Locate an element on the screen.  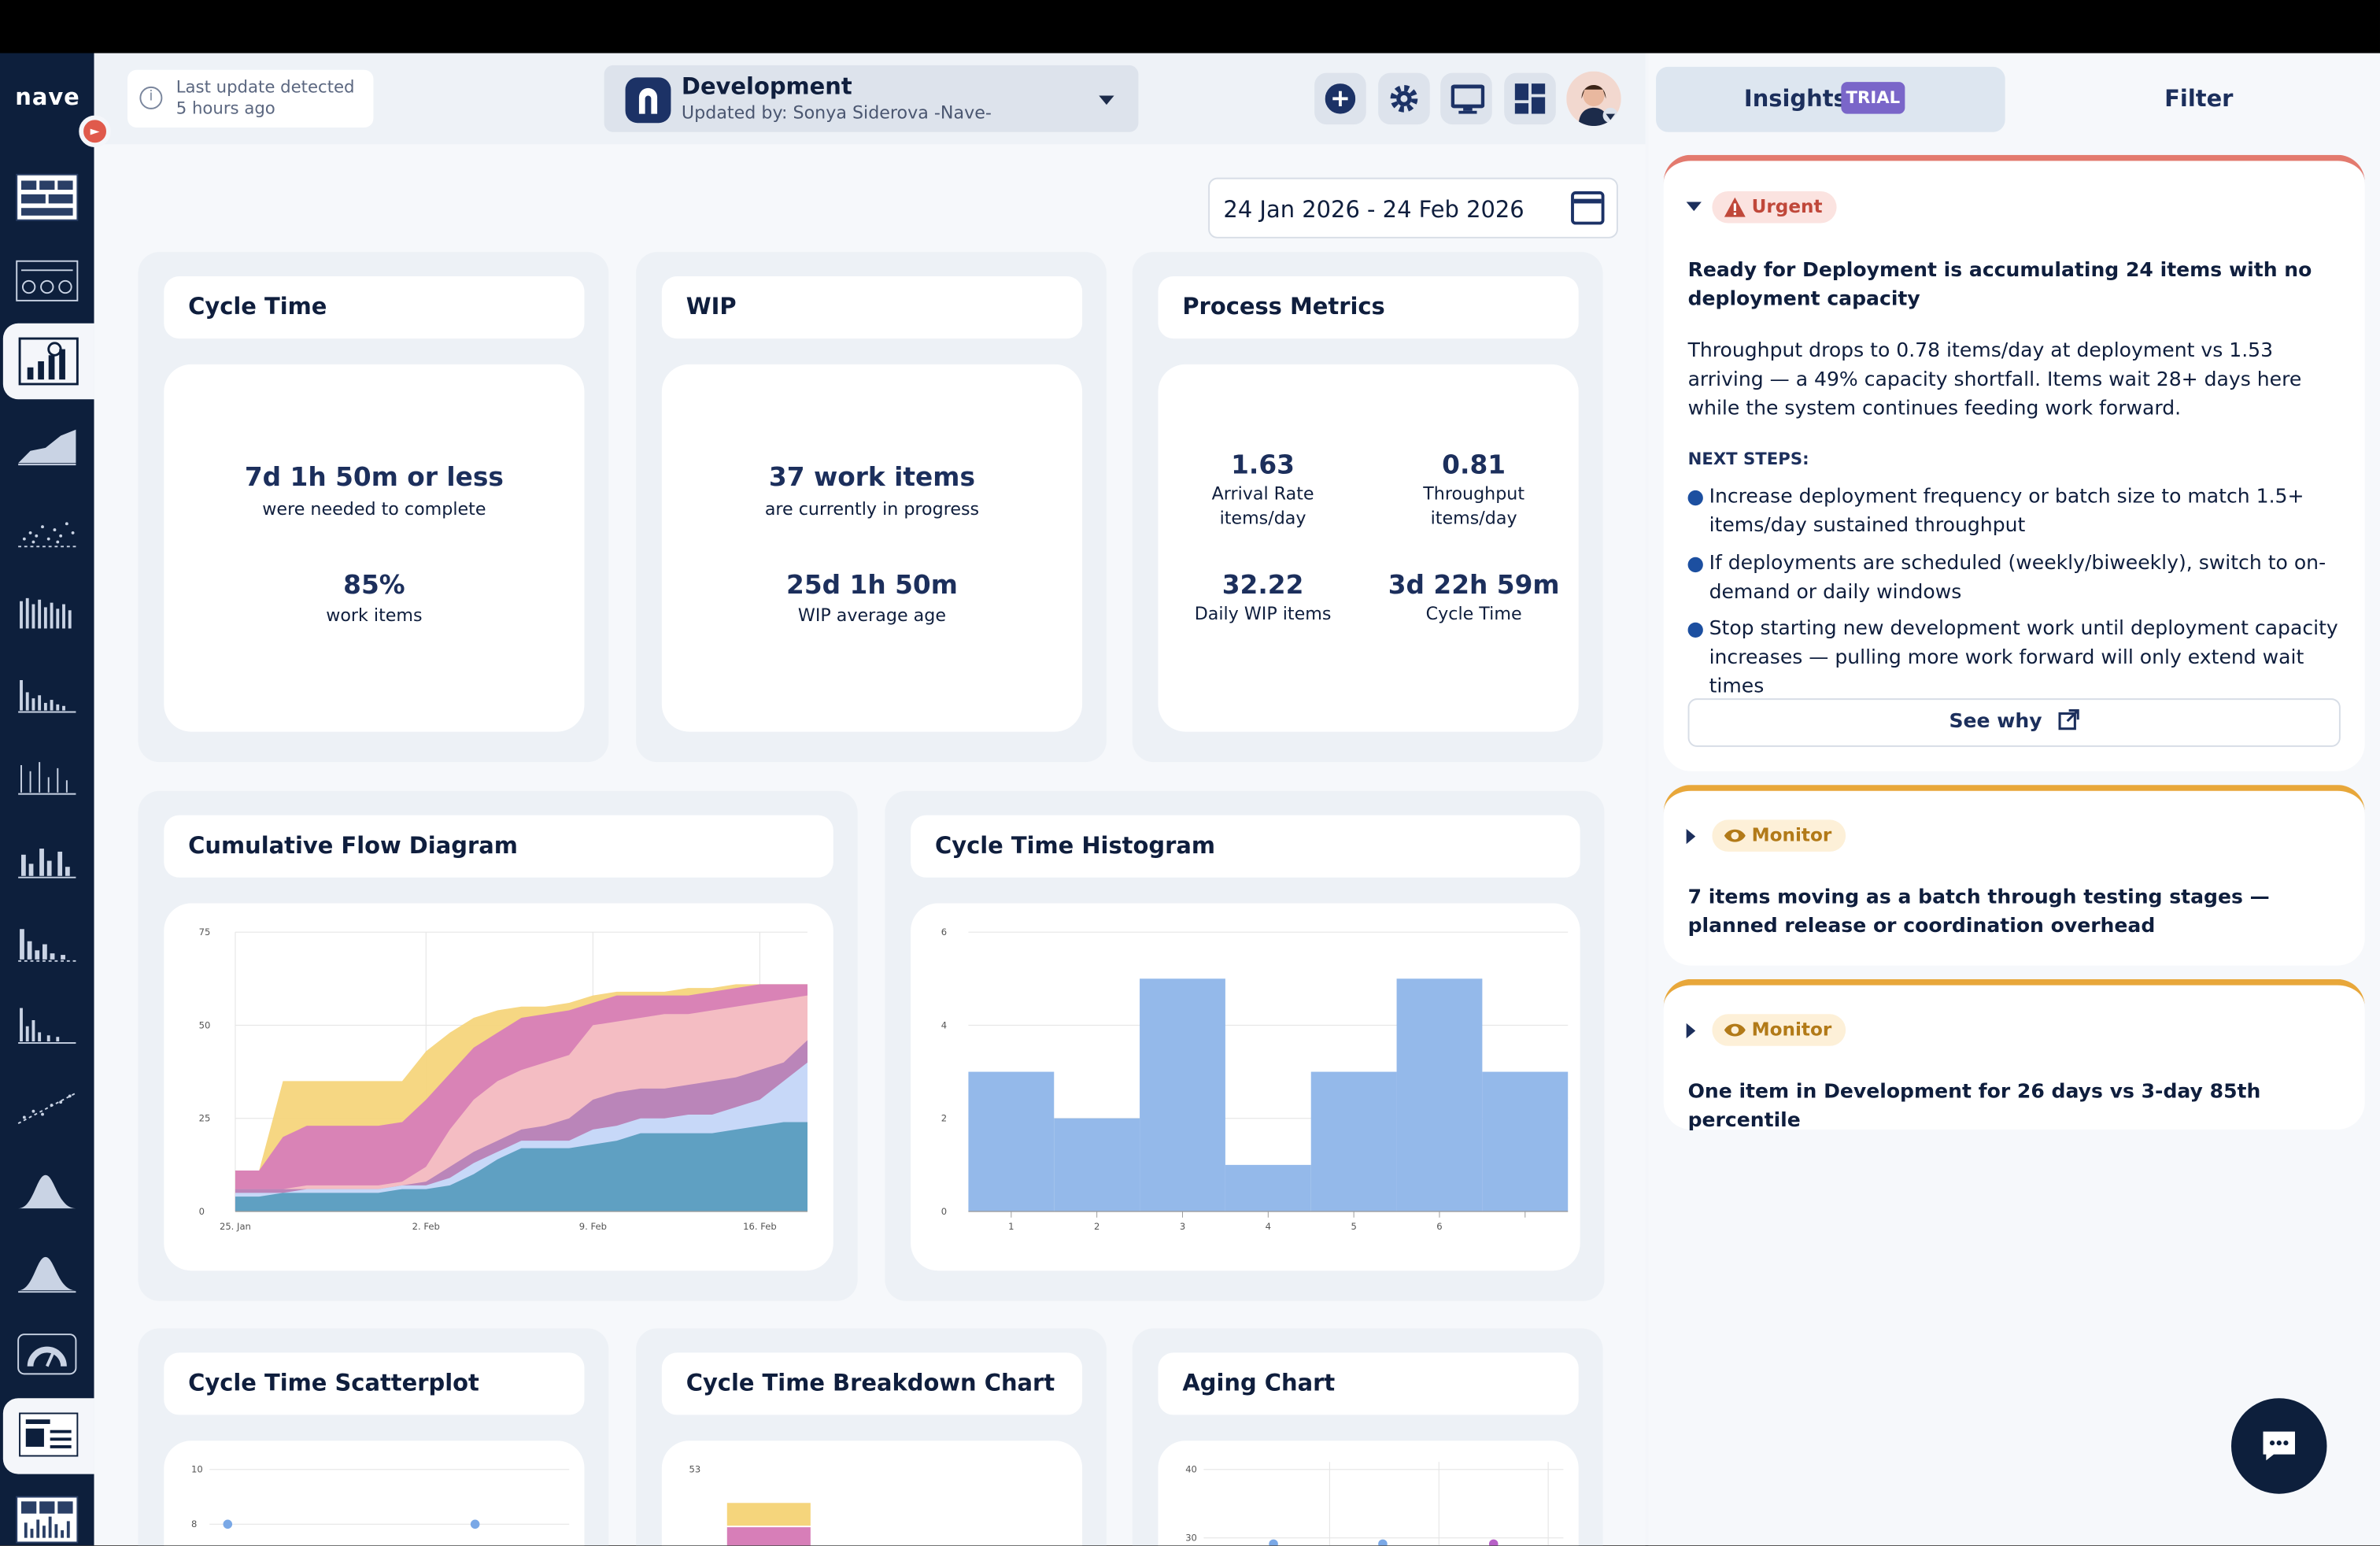
cfd-body: 0 25 50 75 25. Jan 2. Feb 9. Feb 16. Feb is located at coordinates (498, 1087).